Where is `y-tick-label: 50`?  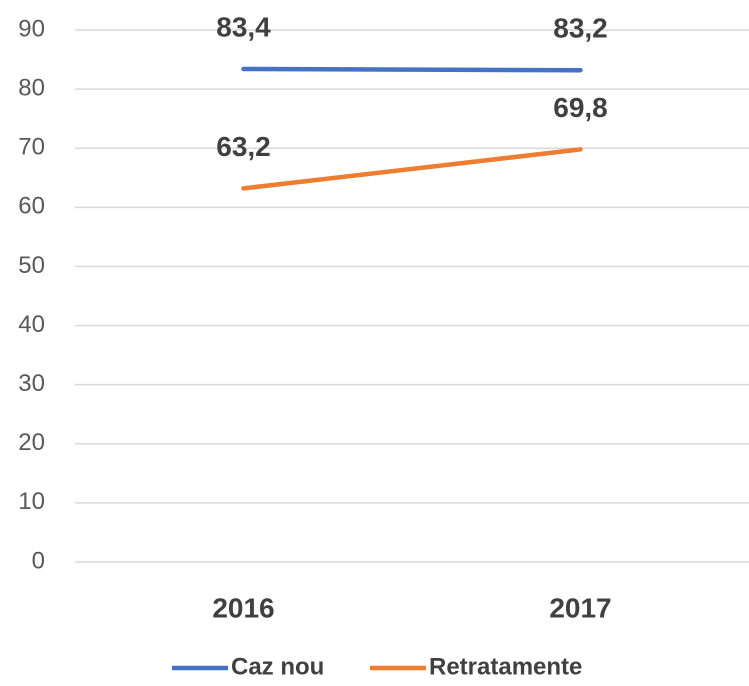 y-tick-label: 50 is located at coordinates (31, 265).